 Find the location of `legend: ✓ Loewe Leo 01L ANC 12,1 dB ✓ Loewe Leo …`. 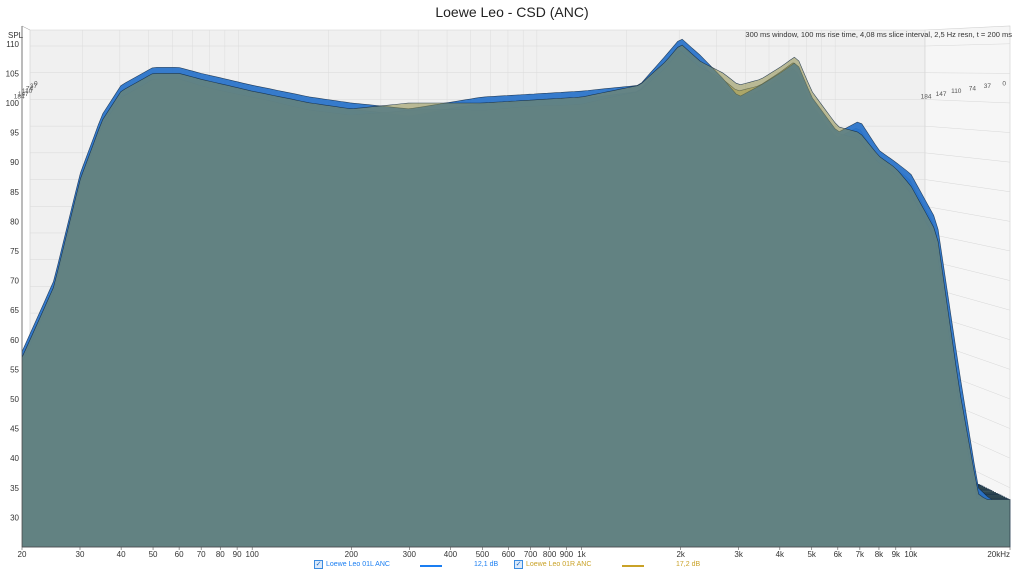

legend: ✓ Loewe Leo 01L ANC 12,1 dB ✓ Loewe Leo … is located at coordinates (512, 566).